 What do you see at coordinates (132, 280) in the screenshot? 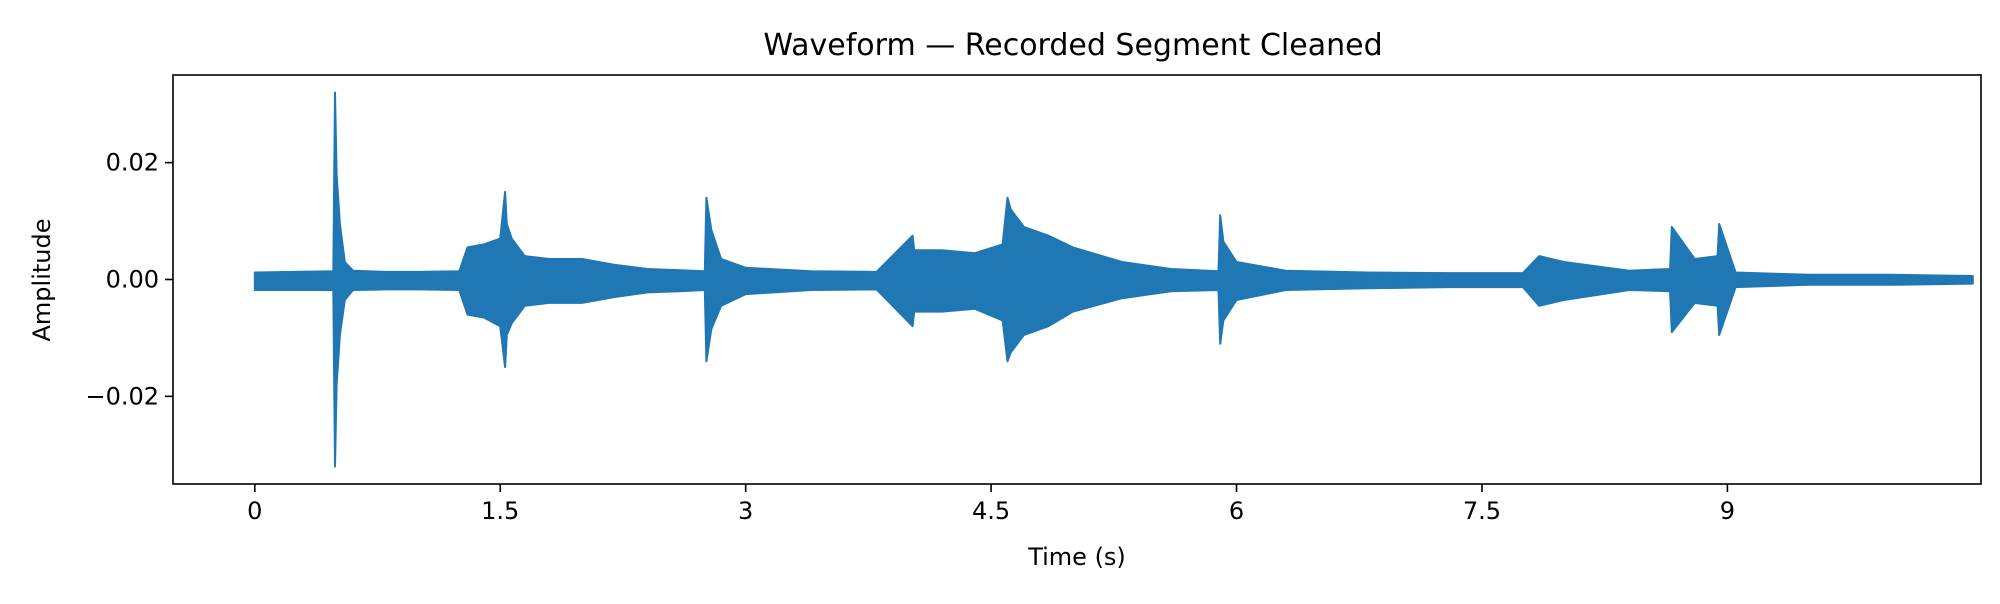
I see `y-tick-label: 0.00` at bounding box center [132, 280].